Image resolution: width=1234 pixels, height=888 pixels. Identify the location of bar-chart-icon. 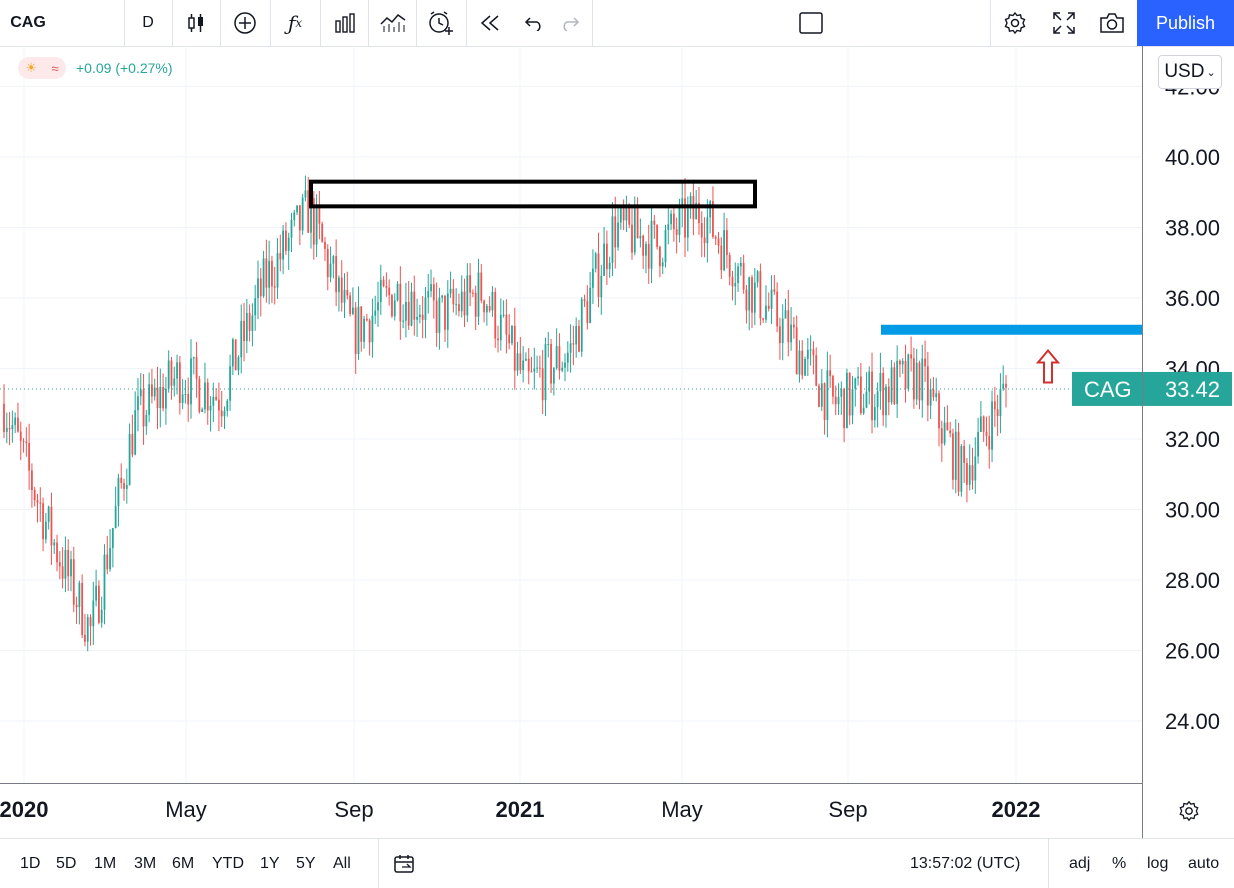
(345, 23).